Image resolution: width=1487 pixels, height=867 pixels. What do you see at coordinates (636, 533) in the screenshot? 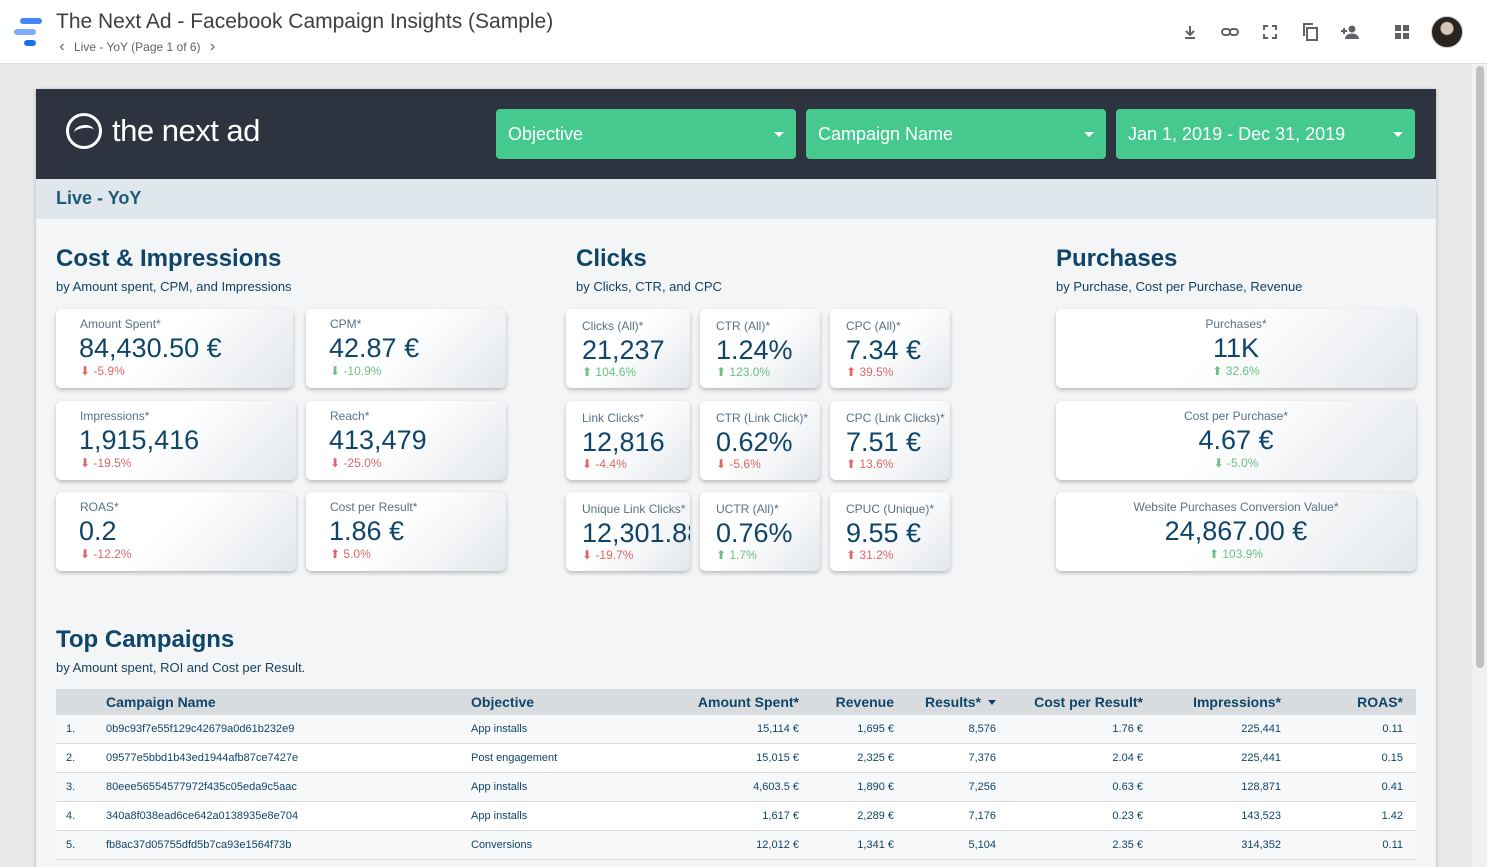
I see `scorecard-value: 12,301.88` at bounding box center [636, 533].